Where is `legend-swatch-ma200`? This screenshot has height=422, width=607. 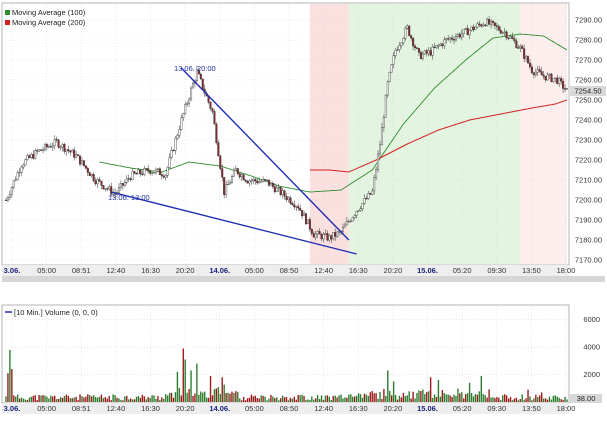 legend-swatch-ma200 is located at coordinates (7, 22).